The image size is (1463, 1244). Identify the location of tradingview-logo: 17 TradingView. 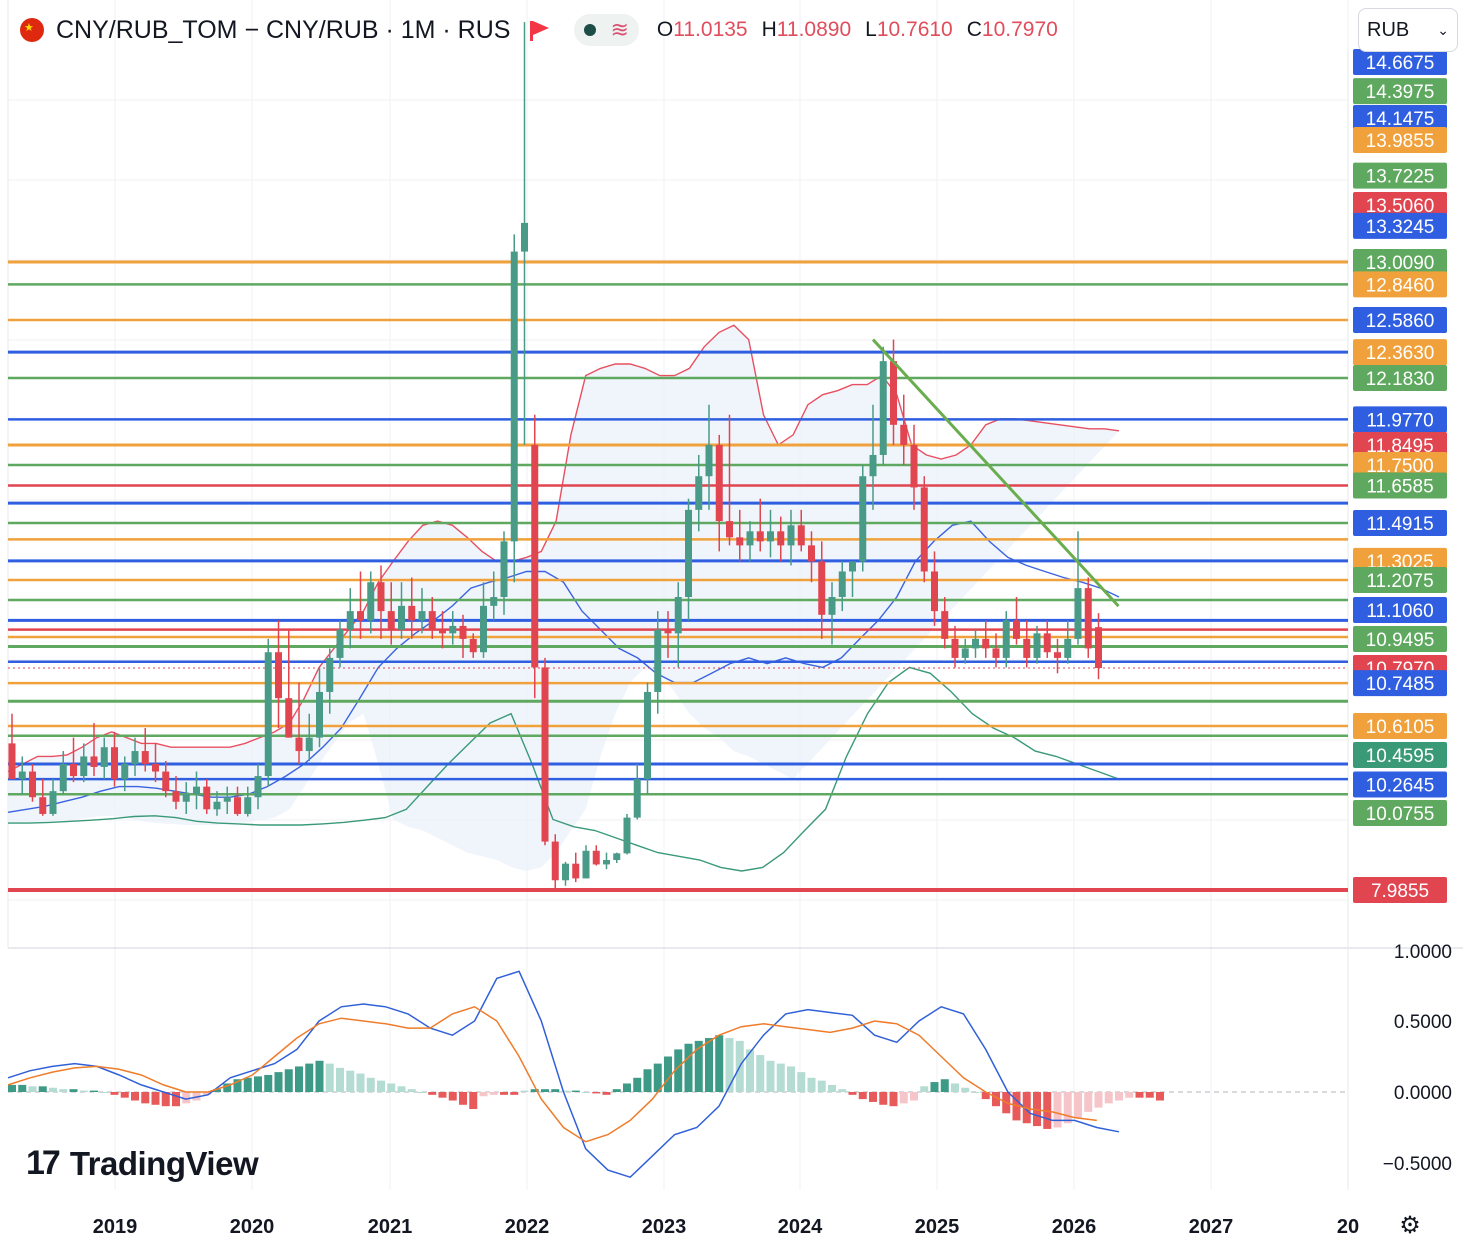
(142, 1163).